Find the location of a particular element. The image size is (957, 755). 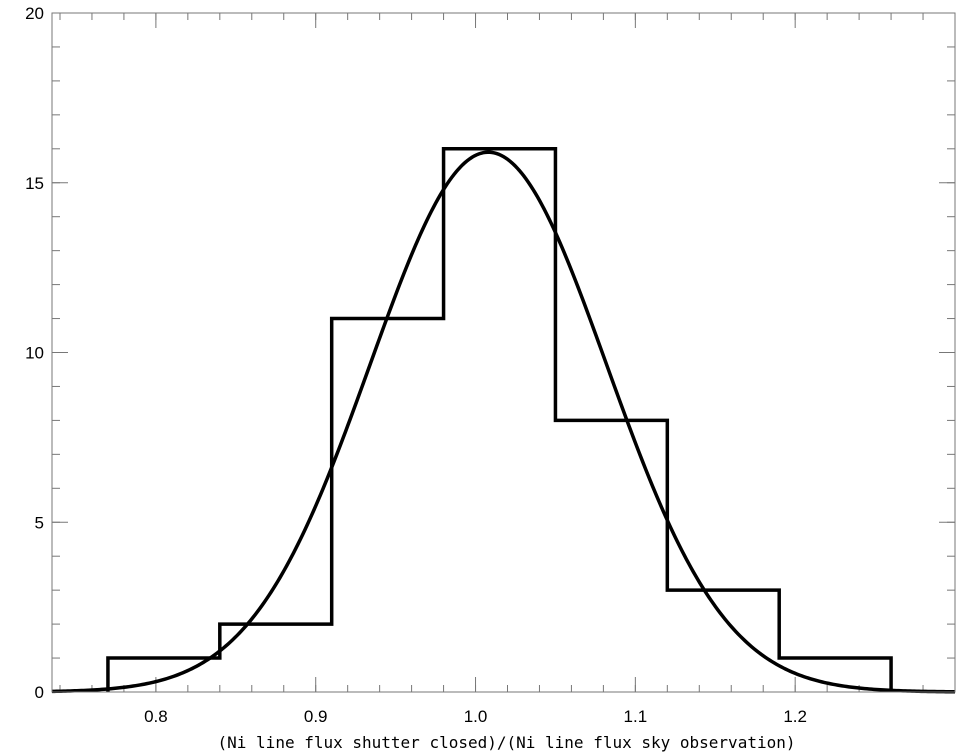

x-tick-label: 1.0 is located at coordinates (476, 716).